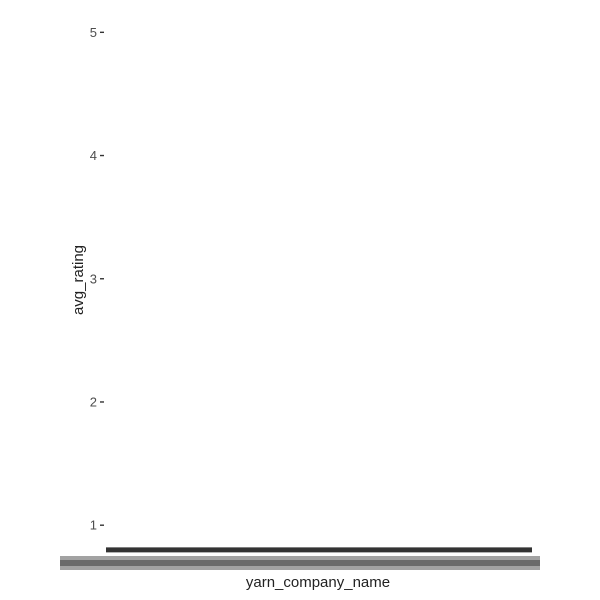 The width and height of the screenshot is (600, 600). Describe the element at coordinates (93, 278) in the screenshot. I see `y-tick-label: 3` at that location.